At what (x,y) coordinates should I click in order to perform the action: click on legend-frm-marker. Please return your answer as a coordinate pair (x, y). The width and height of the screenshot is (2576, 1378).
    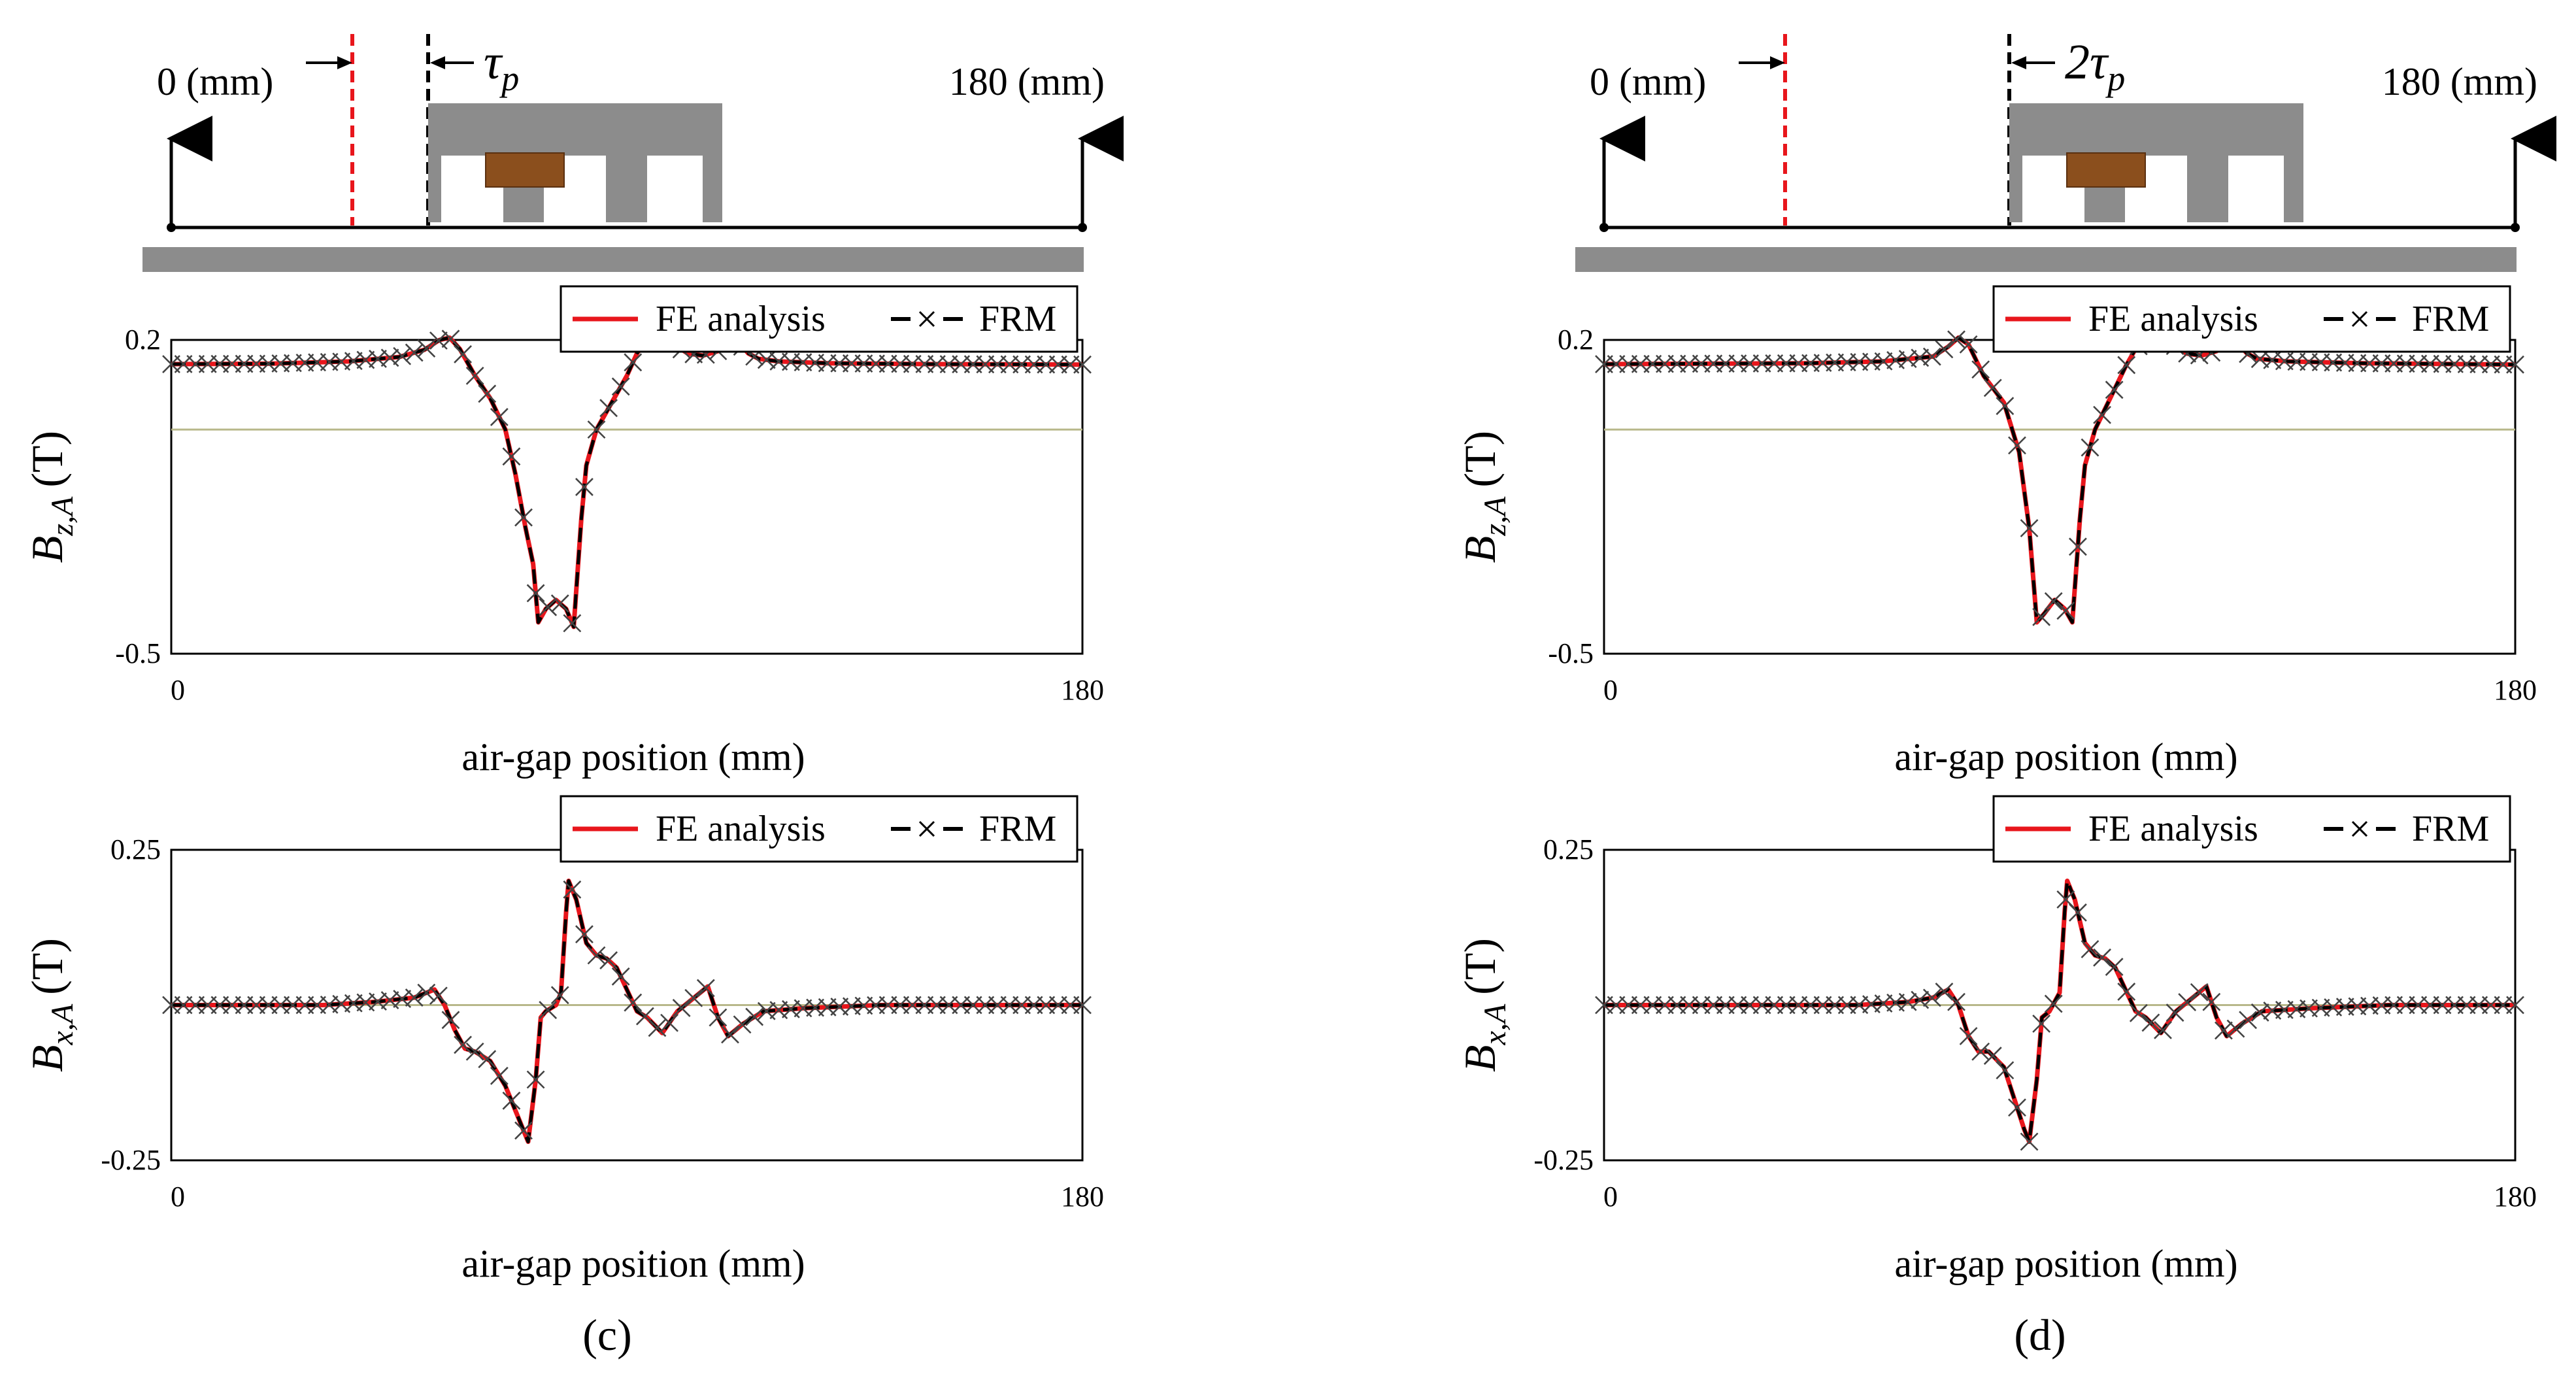
    Looking at the image, I should click on (927, 828).